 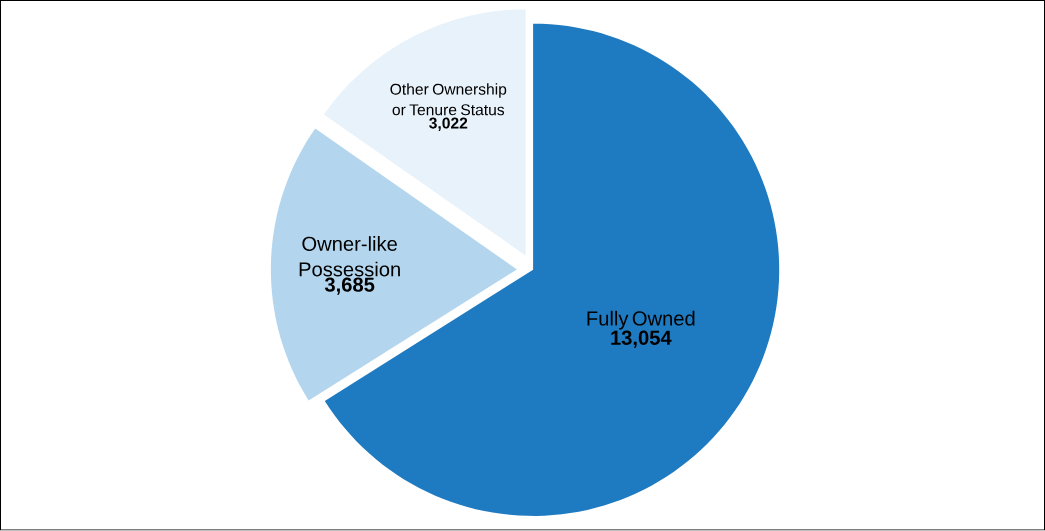 I want to click on data-label: 13,054, so click(x=641, y=339).